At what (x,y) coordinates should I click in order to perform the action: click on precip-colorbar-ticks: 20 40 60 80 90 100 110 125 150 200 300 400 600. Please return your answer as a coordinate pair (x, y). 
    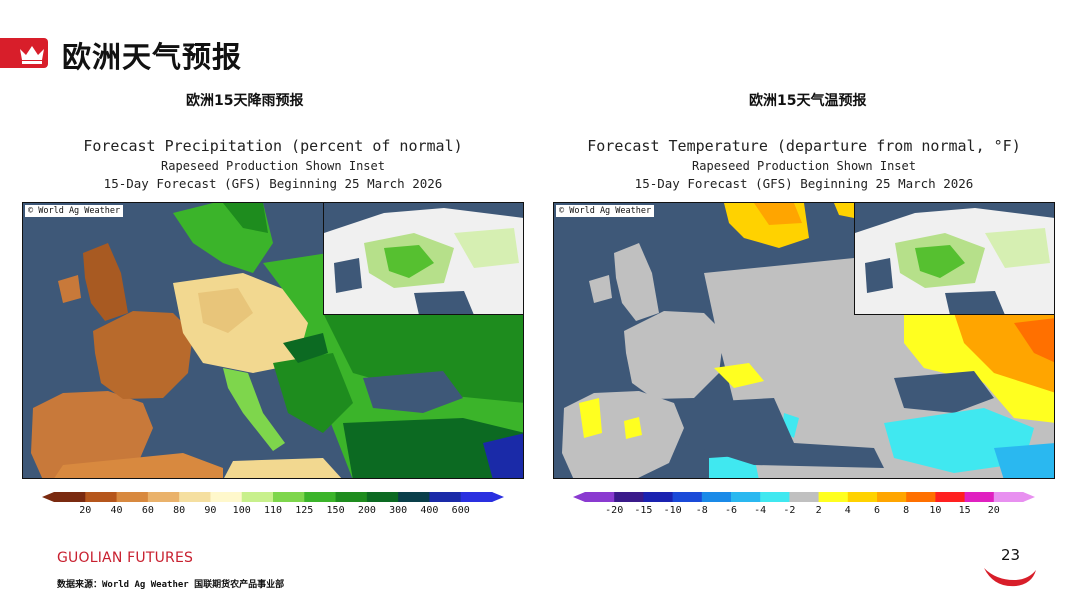
    Looking at the image, I should click on (273, 512).